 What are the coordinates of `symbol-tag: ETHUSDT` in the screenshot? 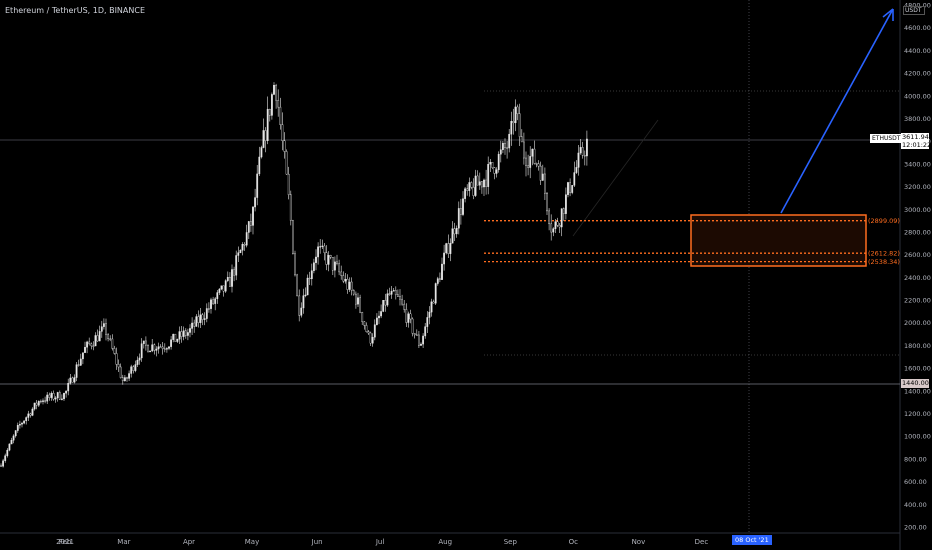 It's located at (886, 138).